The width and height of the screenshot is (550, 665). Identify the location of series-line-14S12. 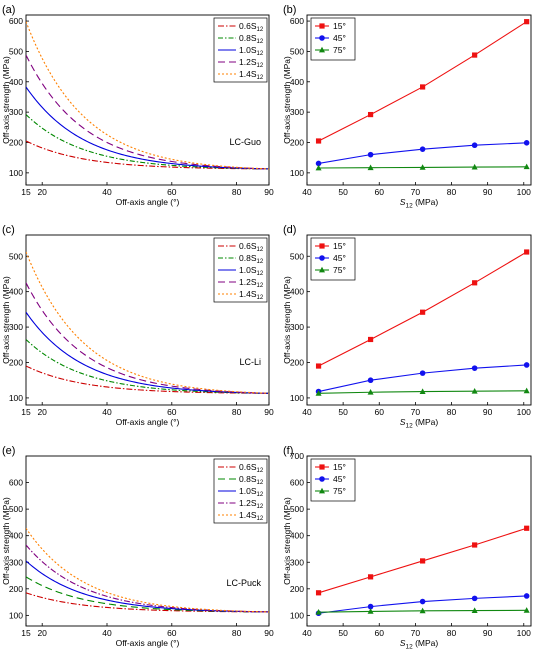
(147, 322).